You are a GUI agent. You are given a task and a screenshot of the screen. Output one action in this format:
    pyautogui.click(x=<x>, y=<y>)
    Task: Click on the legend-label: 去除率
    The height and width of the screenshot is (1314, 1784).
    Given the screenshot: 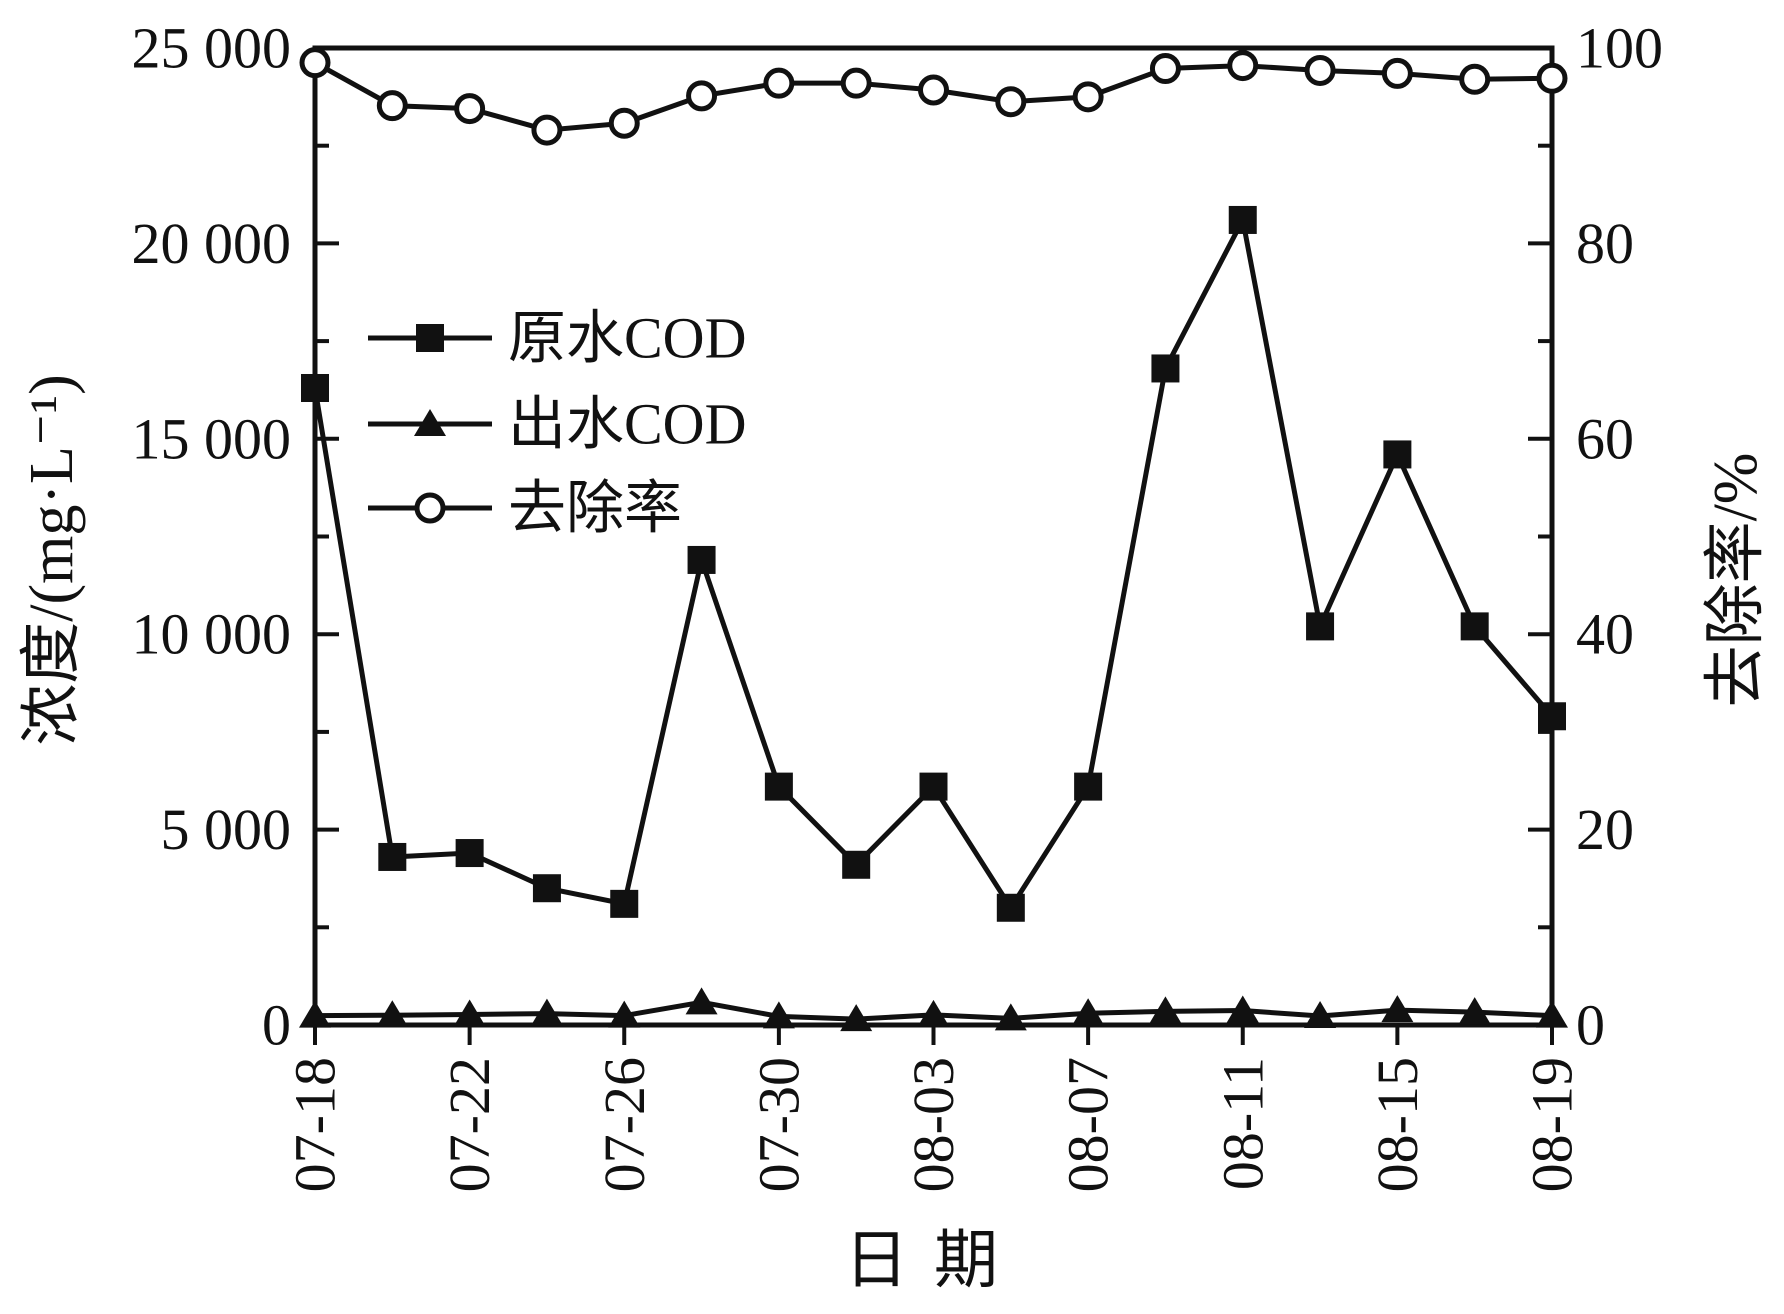 What is the action you would take?
    pyautogui.click(x=595, y=508)
    